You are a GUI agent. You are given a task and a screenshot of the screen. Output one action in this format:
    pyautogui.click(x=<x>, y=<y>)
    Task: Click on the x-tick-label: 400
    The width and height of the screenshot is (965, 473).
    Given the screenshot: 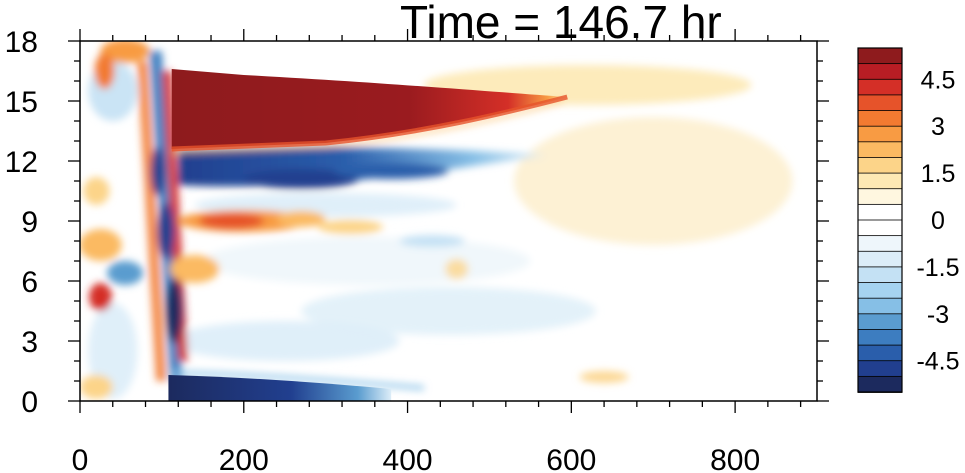 What is the action you would take?
    pyautogui.click(x=408, y=458)
    